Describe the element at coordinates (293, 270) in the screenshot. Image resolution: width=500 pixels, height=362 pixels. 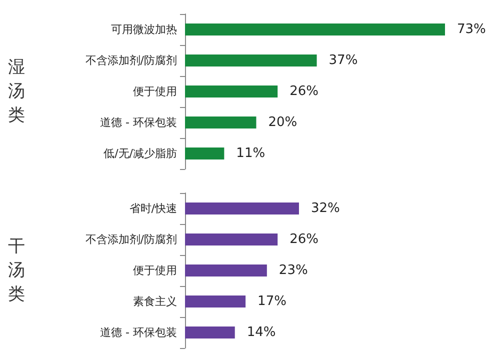
I see `data-label: 23%` at that location.